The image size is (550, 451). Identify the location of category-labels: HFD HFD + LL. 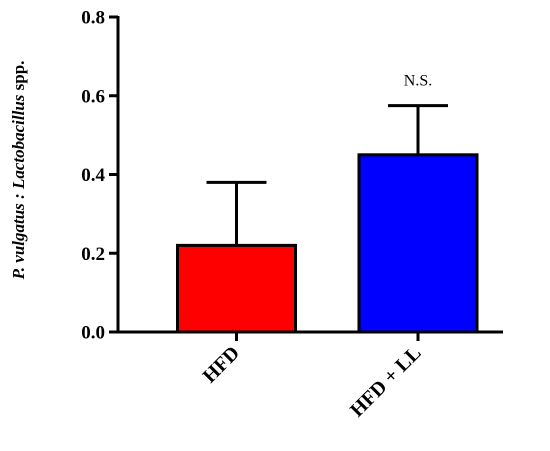
(312, 381).